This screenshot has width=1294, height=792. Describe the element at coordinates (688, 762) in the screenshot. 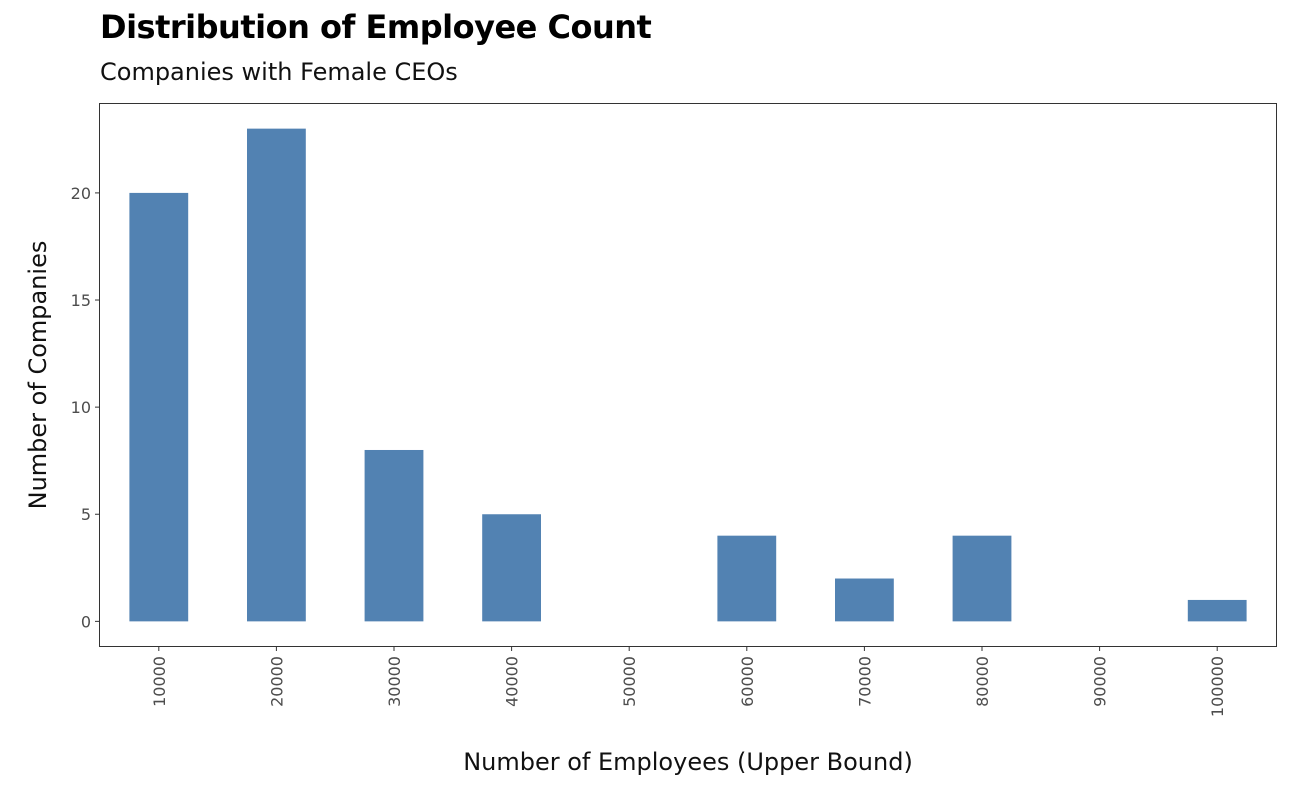

I see `x-axis-title: Number of Employees (Upper Bound)` at that location.